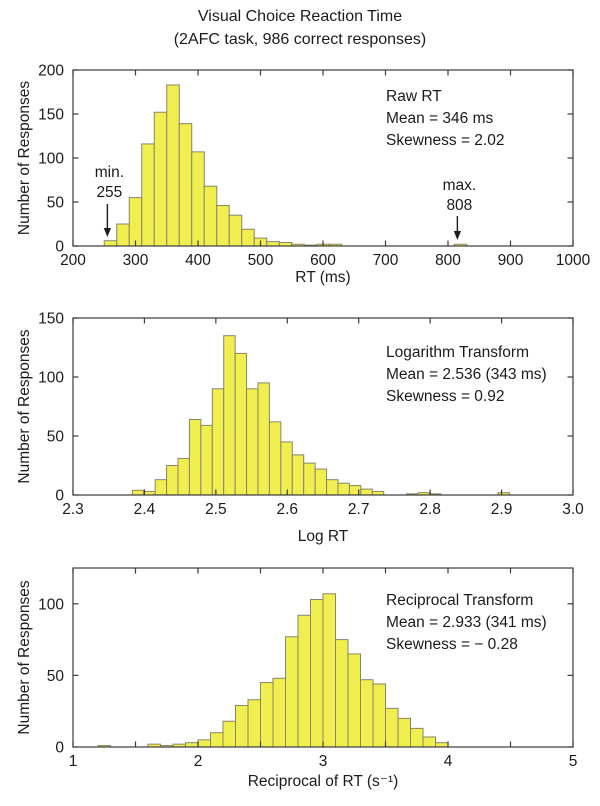 This screenshot has height=806, width=600. What do you see at coordinates (459, 205) in the screenshot?
I see `marker-label: 808` at bounding box center [459, 205].